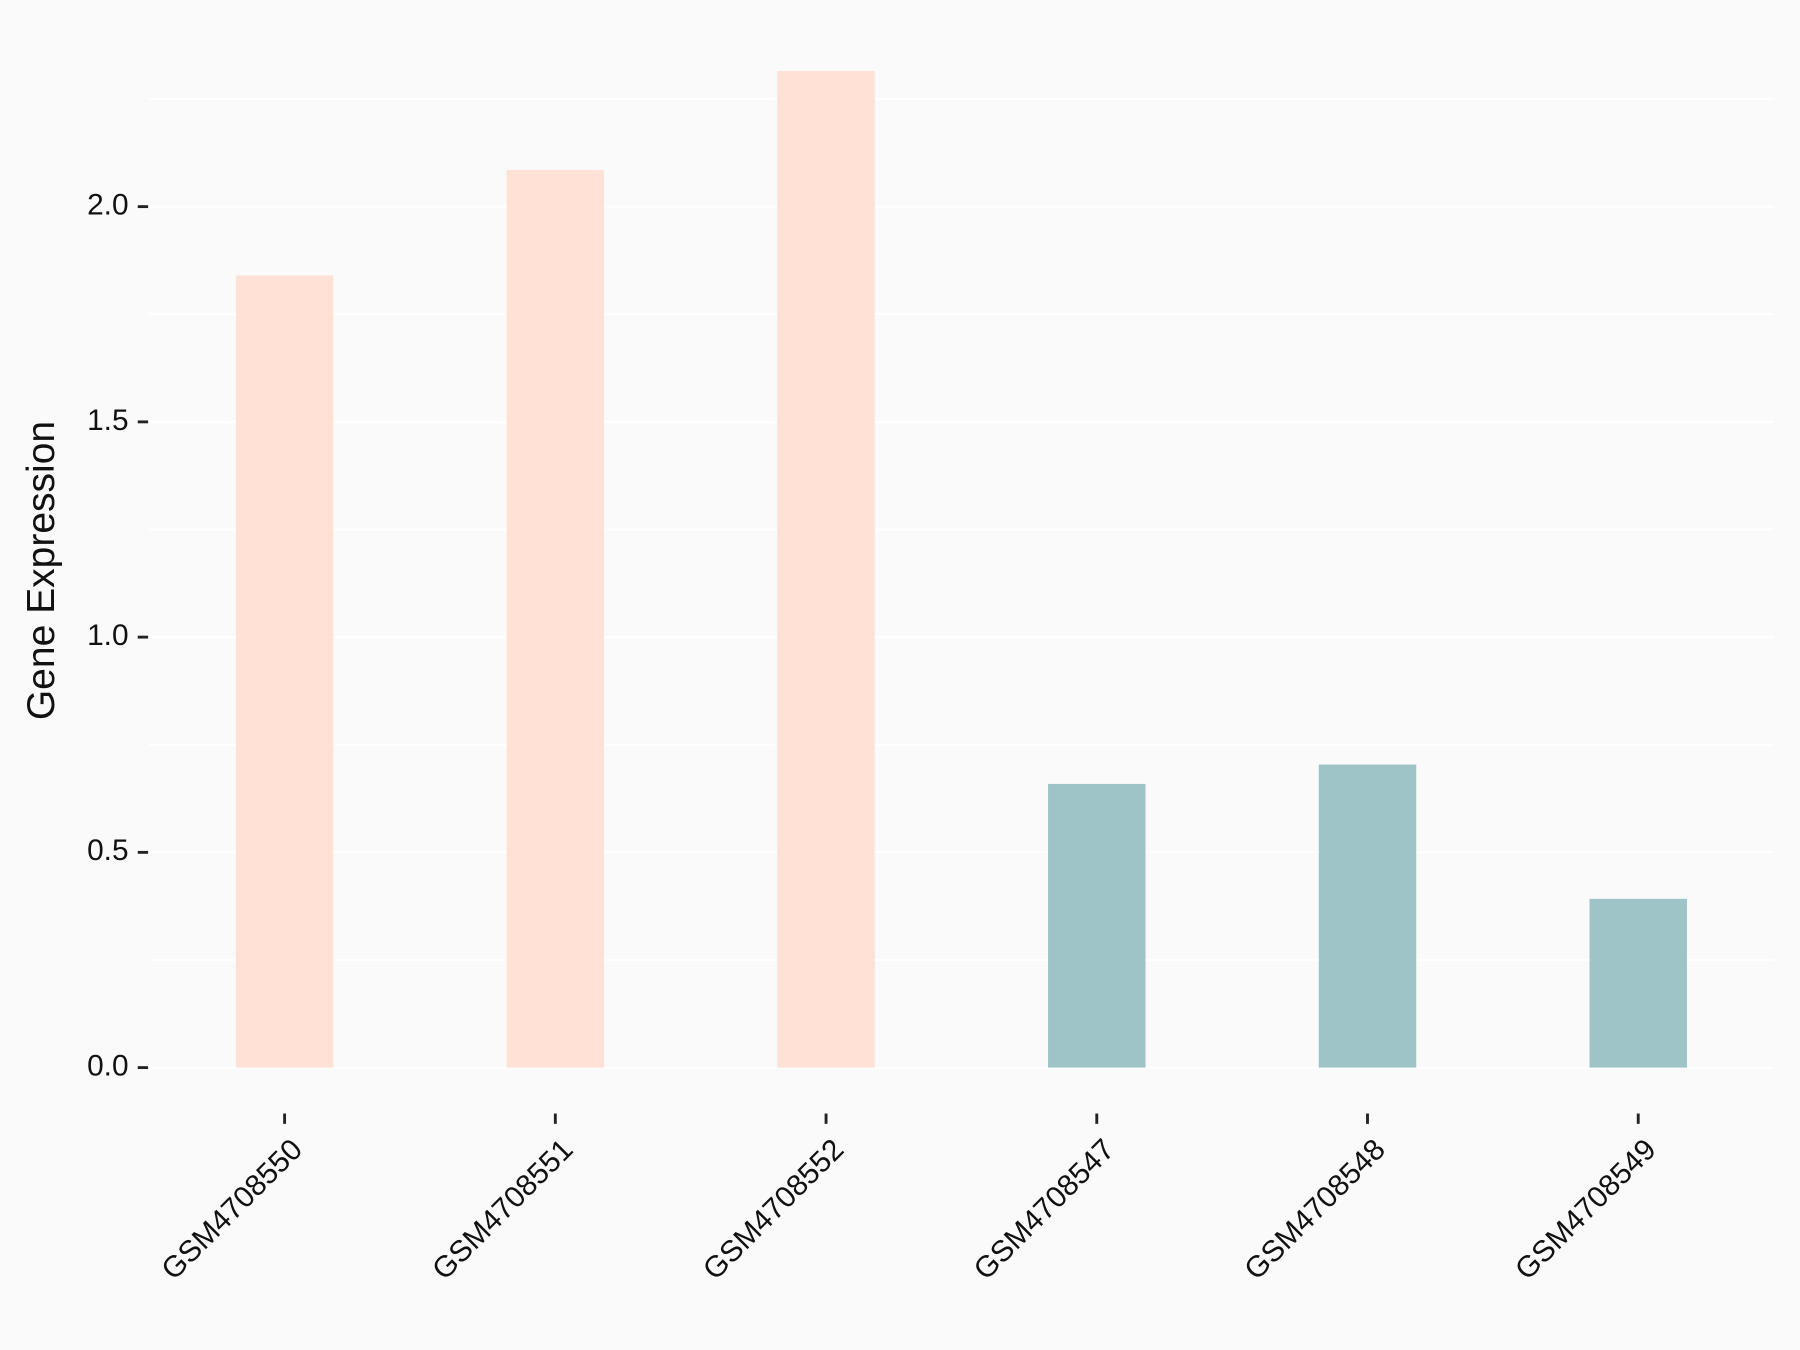  I want to click on y-tick-label: 0.5, so click(107, 850).